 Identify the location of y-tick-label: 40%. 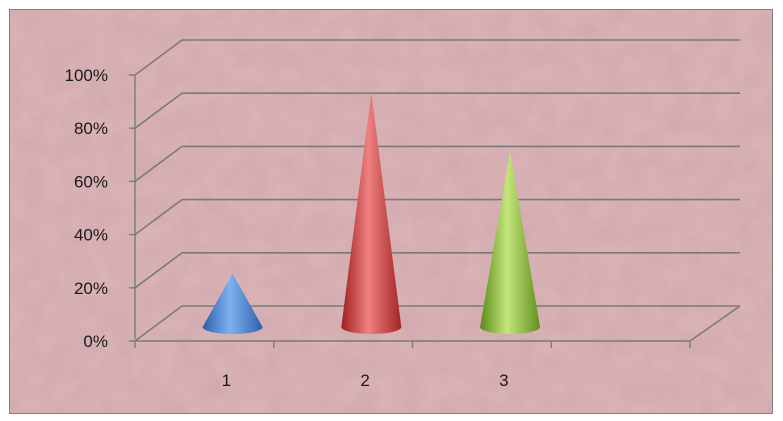
(91, 235).